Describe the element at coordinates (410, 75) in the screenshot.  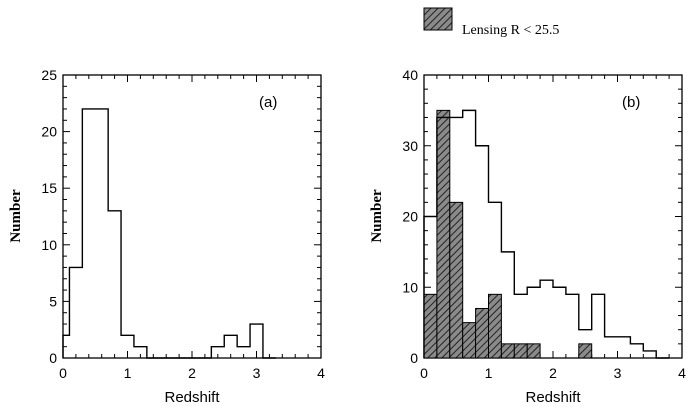
I see `y-tick-label: 40` at that location.